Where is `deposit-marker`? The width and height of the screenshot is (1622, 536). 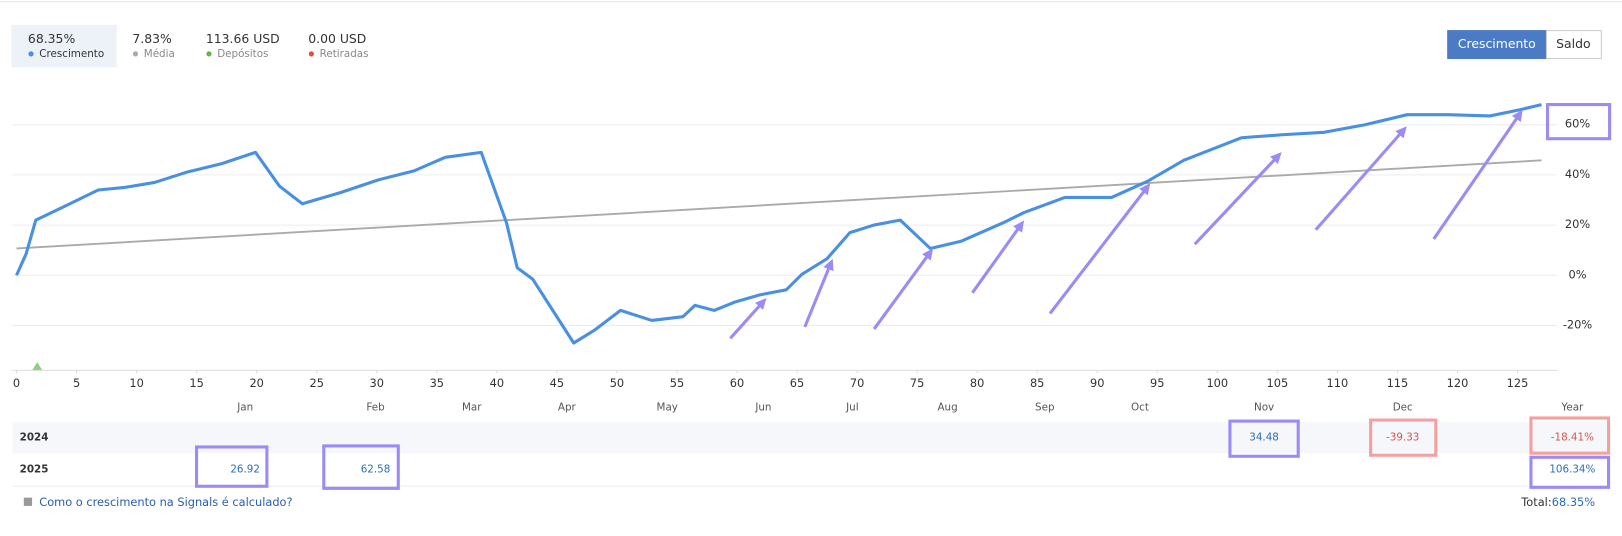
deposit-marker is located at coordinates (37, 366).